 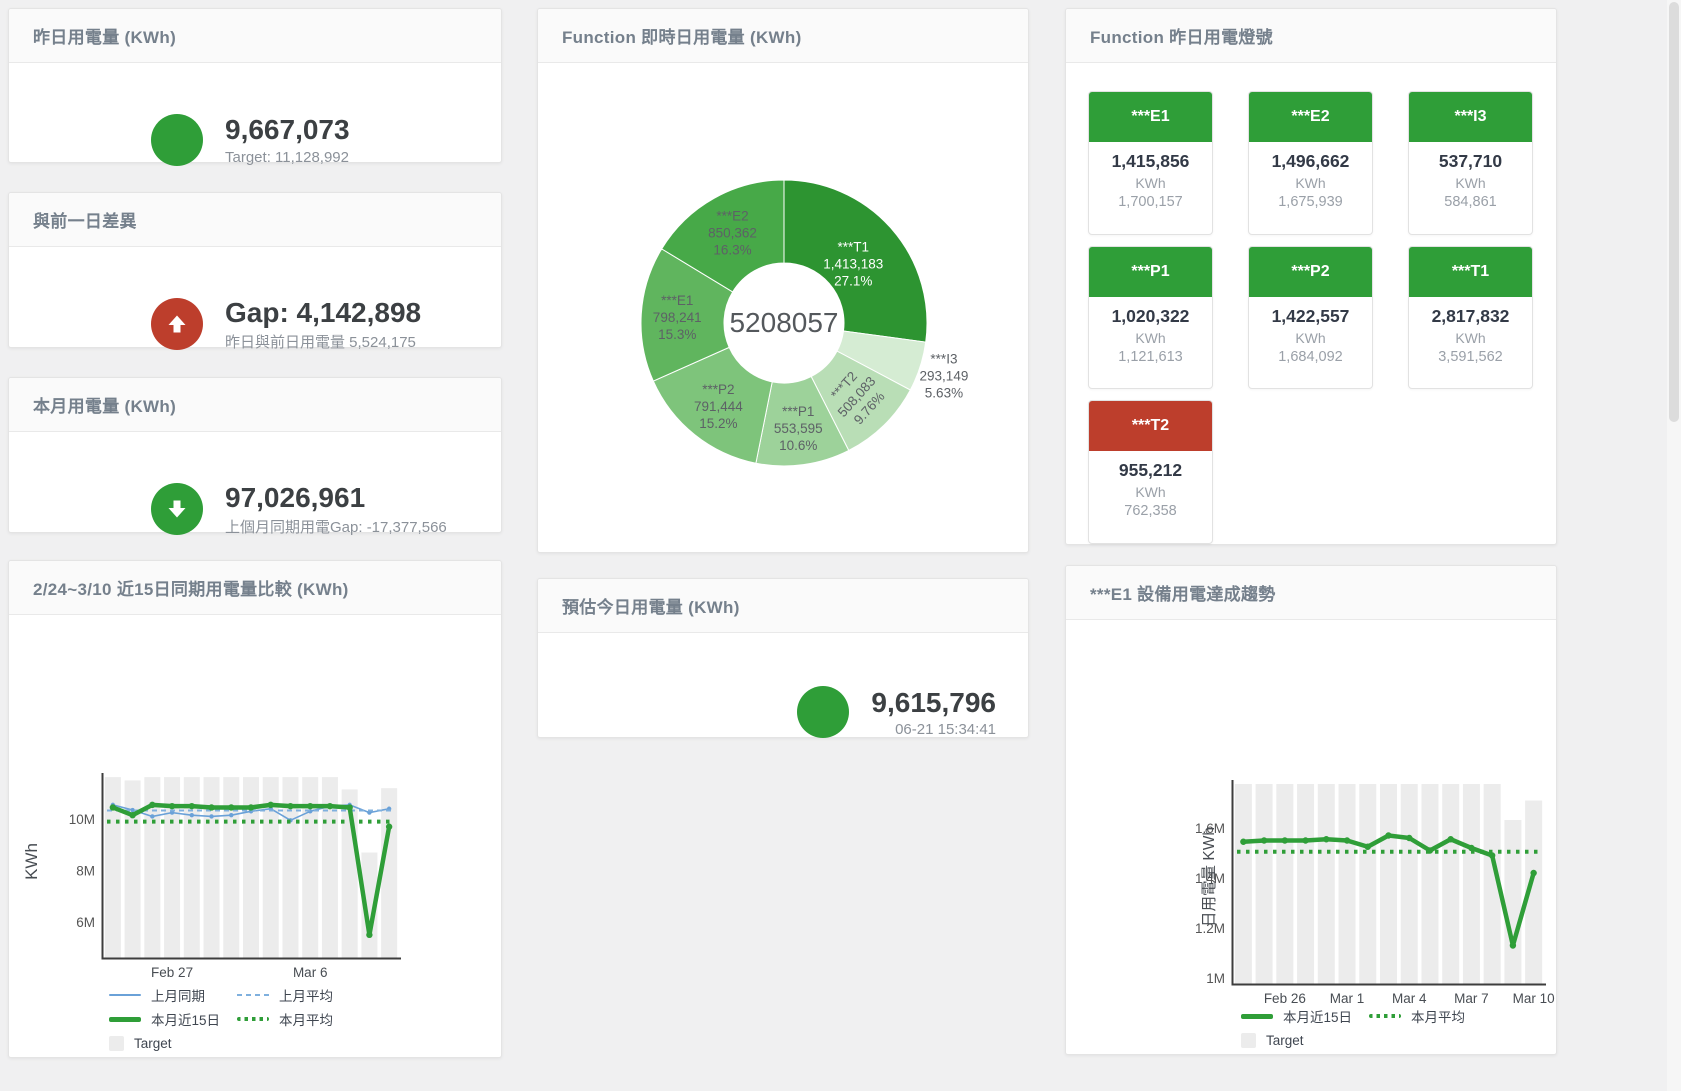 I want to click on legend-item: 上月平均, so click(x=285, y=995).